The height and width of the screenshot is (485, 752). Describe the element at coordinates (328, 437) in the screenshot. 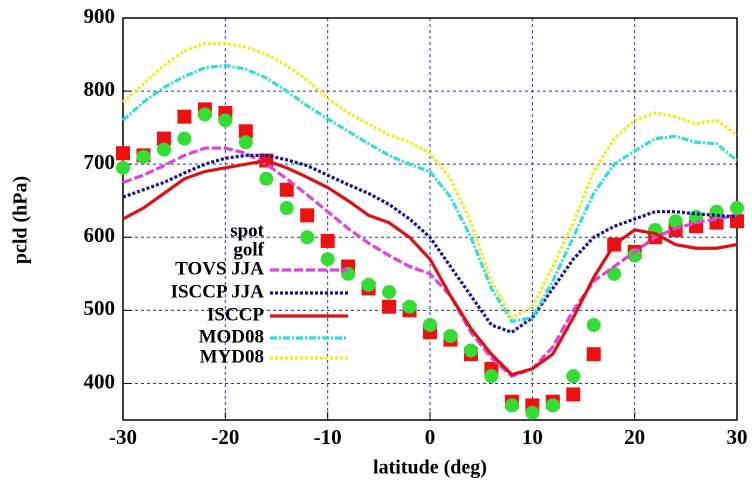

I see `x-tick-label: -10` at that location.